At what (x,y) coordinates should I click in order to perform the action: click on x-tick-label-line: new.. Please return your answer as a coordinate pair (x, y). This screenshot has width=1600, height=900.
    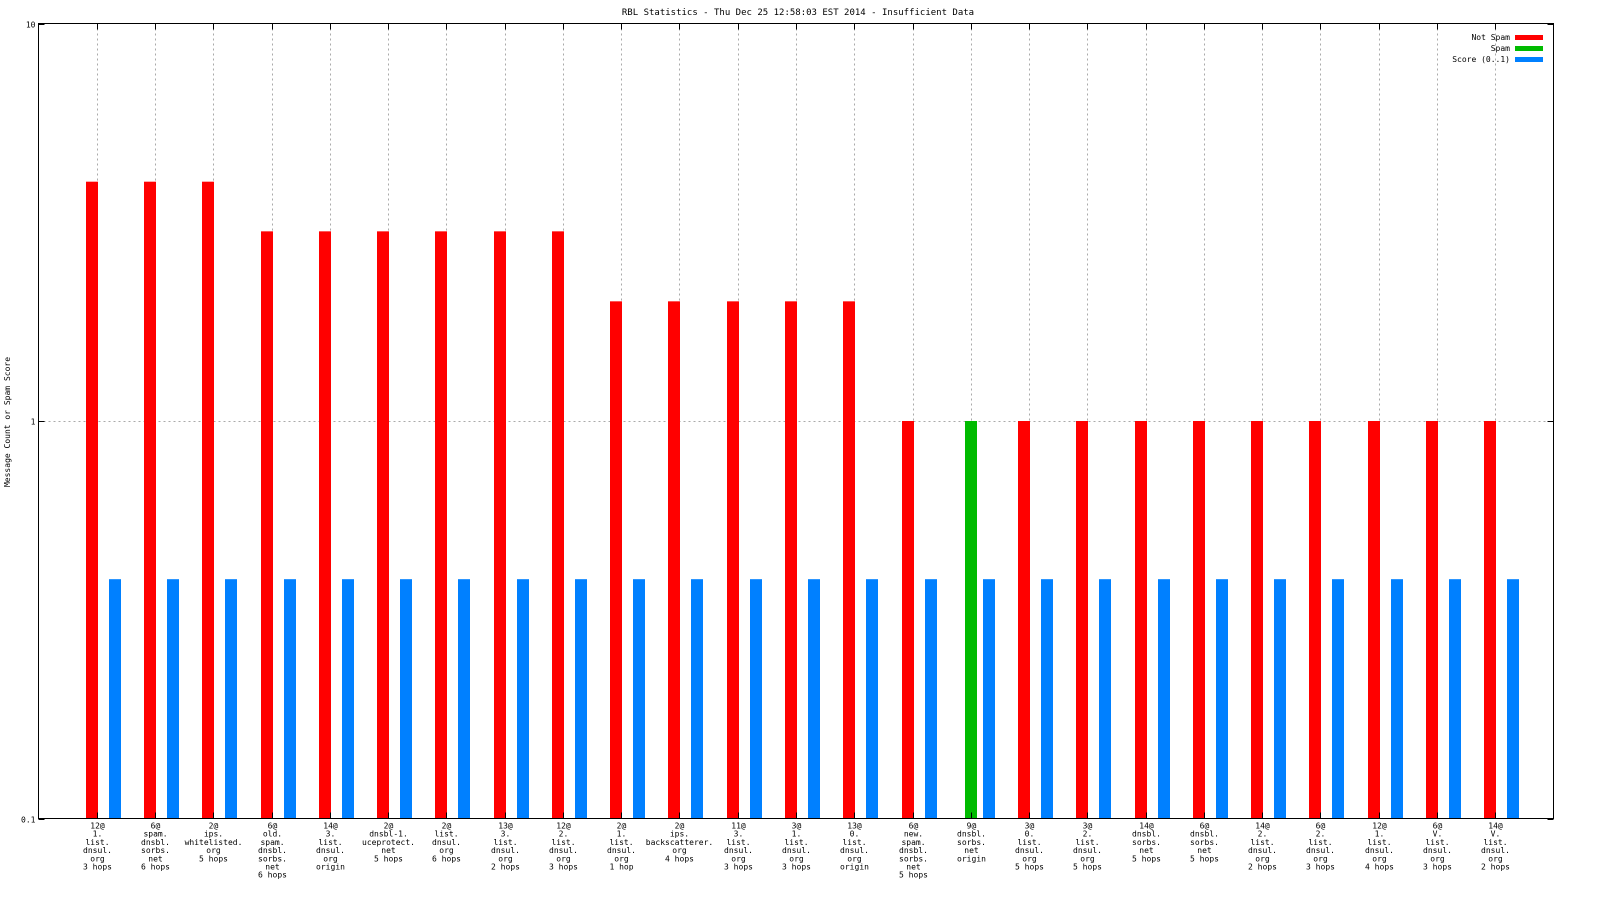
    Looking at the image, I should click on (913, 834).